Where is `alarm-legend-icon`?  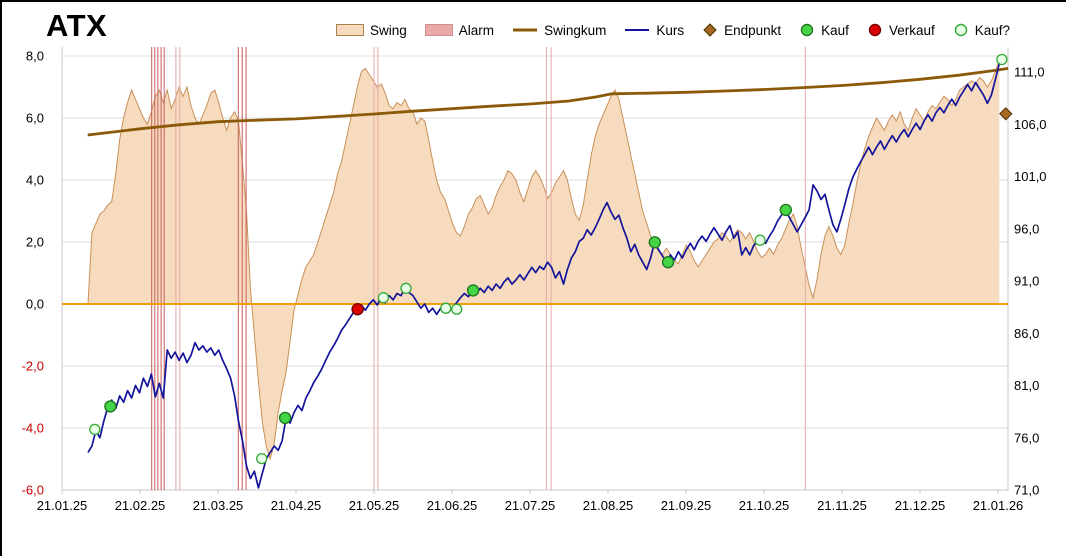
alarm-legend-icon is located at coordinates (438, 30).